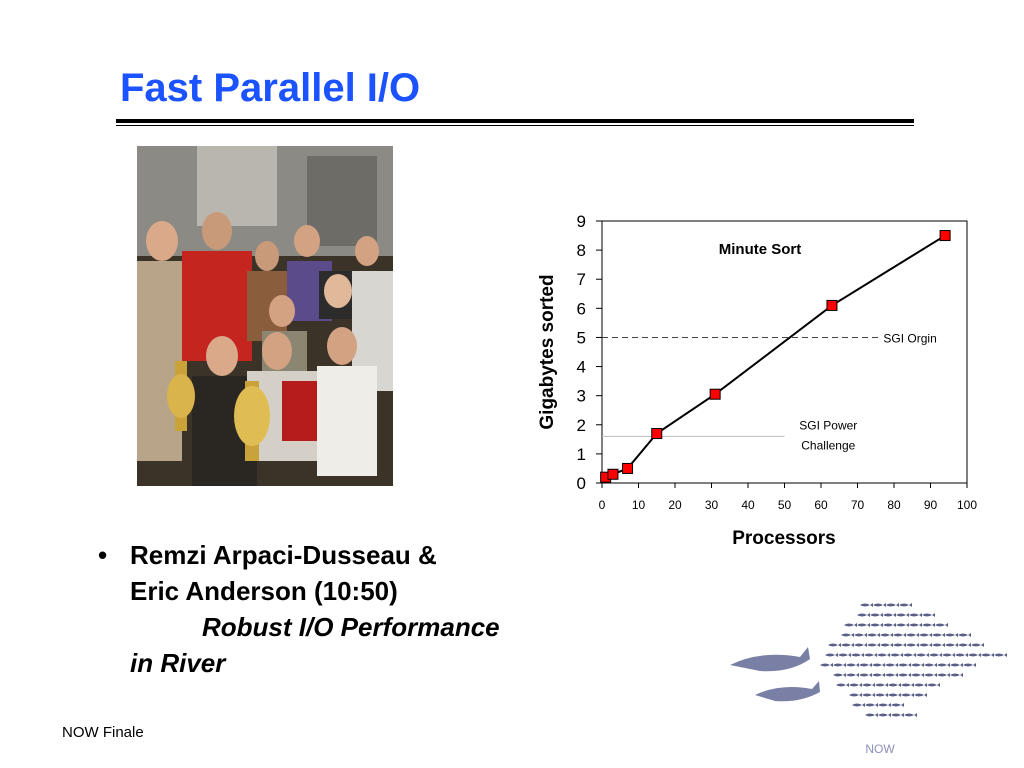 The image size is (1024, 768). I want to click on x-axis-tick-labels: 0 10 20 30 40 50 60 70 80 90 100, so click(788, 497).